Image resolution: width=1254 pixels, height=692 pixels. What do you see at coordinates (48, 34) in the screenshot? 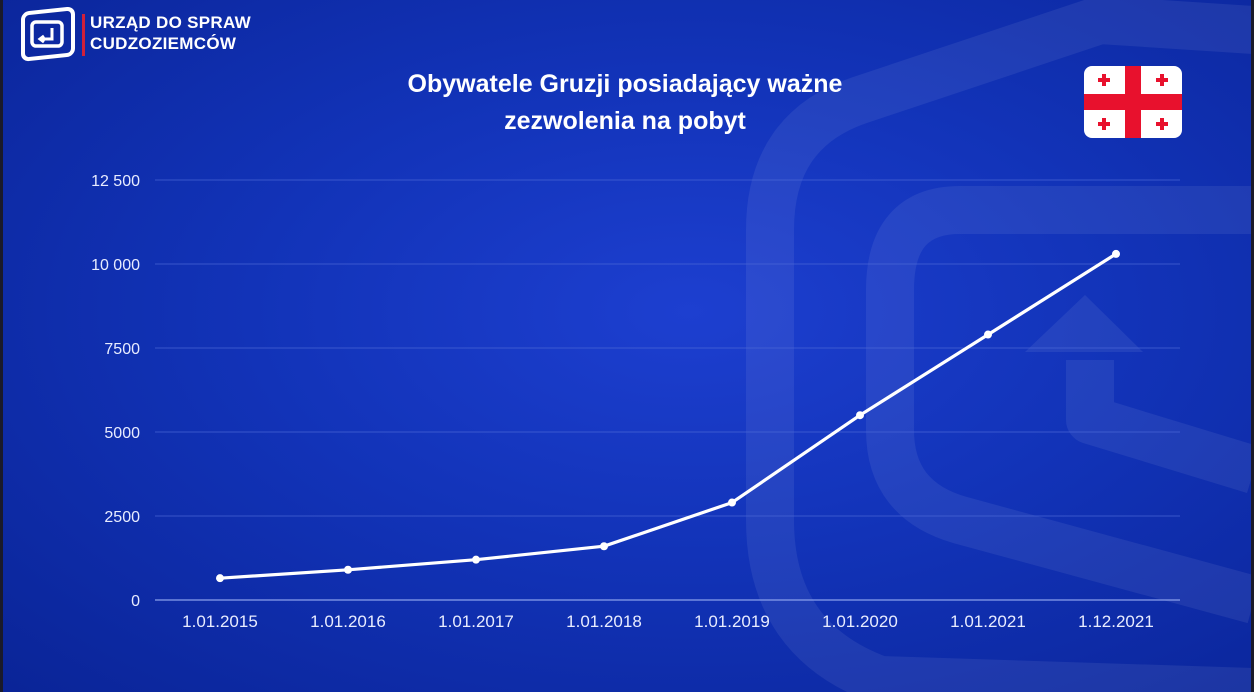
I see `office-logo-icon` at bounding box center [48, 34].